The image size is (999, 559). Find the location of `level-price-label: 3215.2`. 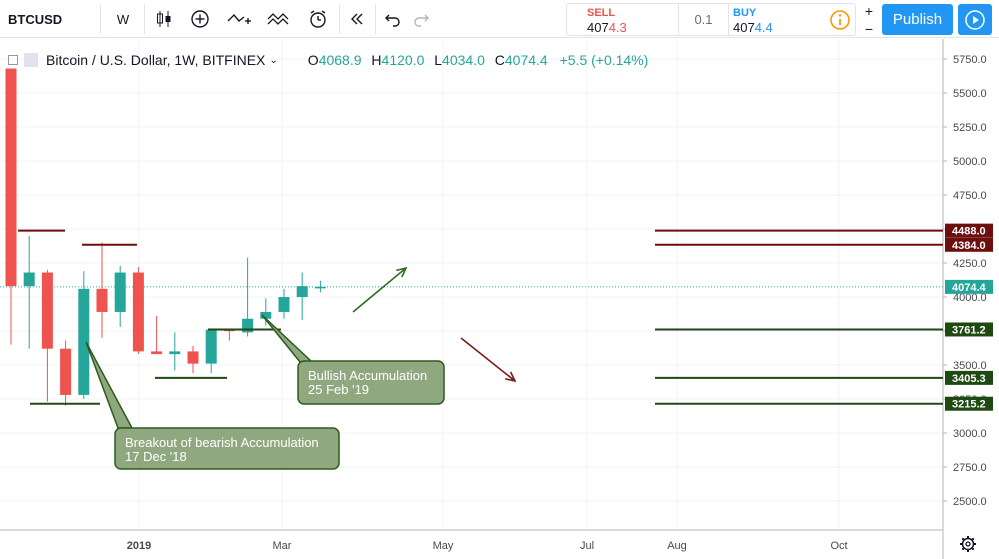

level-price-label: 3215.2 is located at coordinates (969, 405).